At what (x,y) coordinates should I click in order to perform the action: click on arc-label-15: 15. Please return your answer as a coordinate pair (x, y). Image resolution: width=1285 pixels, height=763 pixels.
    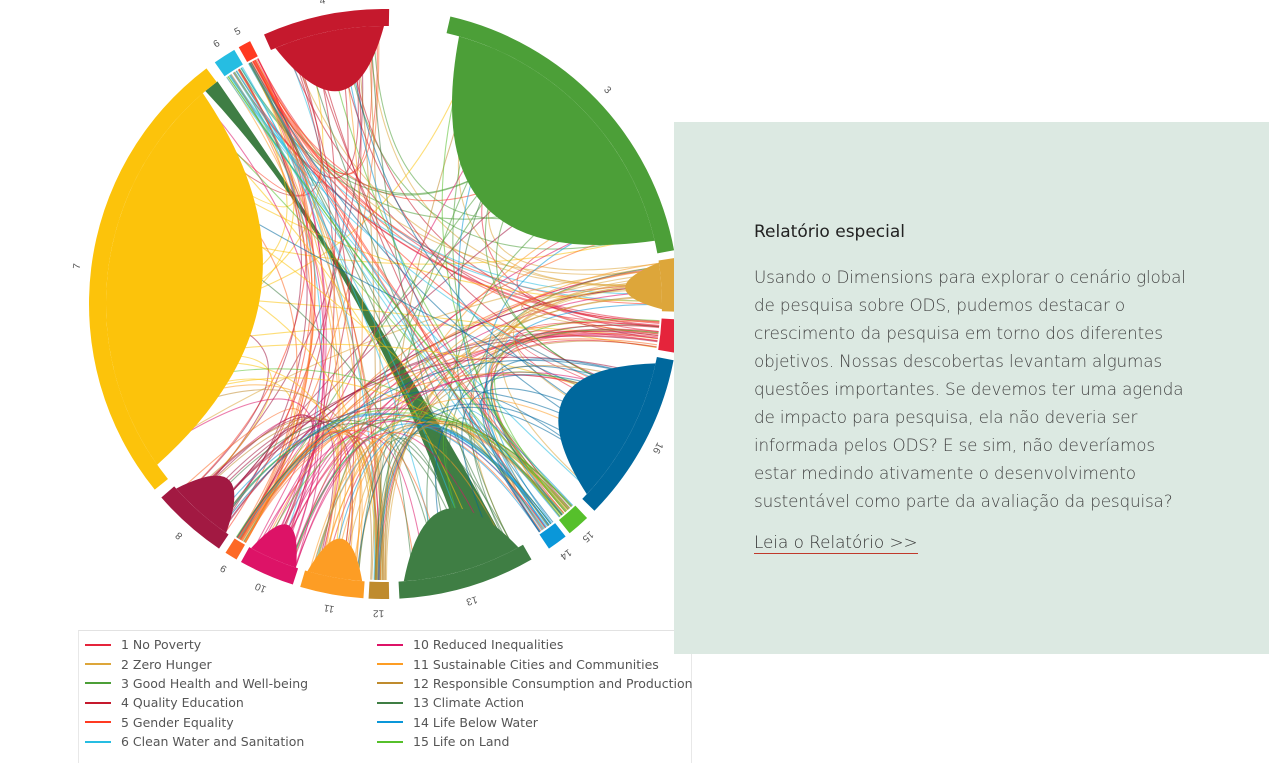
    Looking at the image, I should click on (588, 536).